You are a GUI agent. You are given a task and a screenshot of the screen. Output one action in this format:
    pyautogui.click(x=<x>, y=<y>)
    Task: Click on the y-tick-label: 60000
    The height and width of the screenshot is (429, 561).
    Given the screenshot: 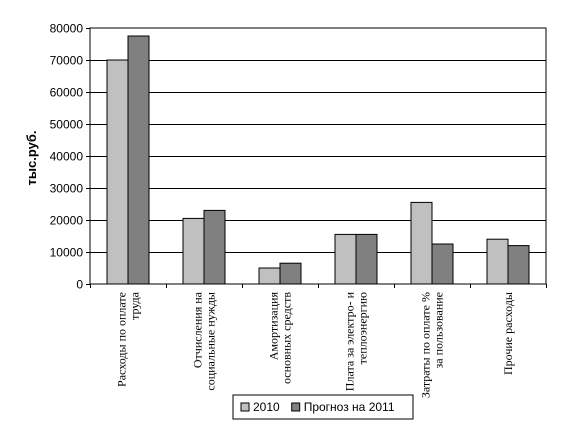 What is the action you would take?
    pyautogui.click(x=67, y=93)
    